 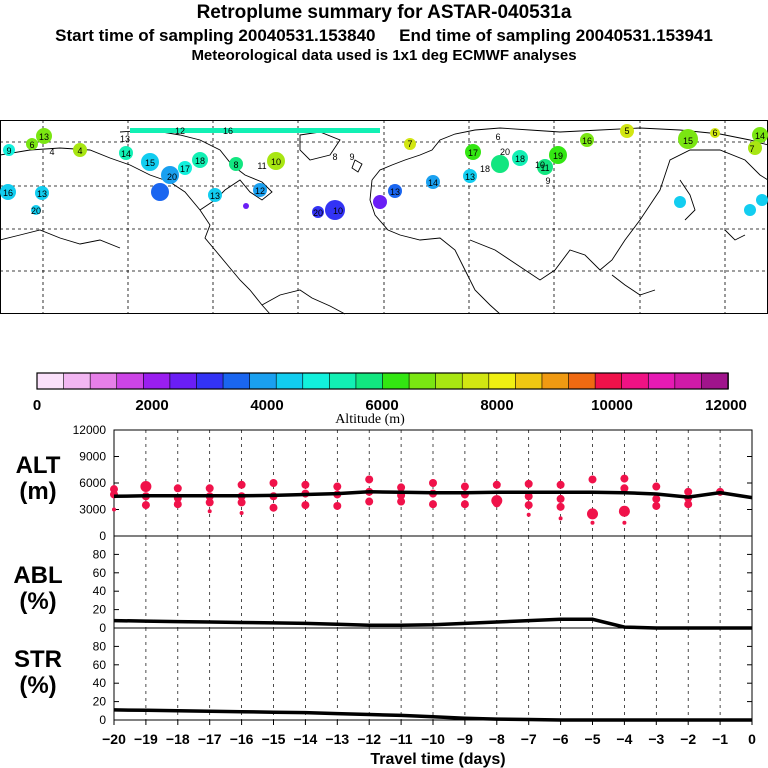 I want to click on marker-label: 20, so click(x=172, y=177).